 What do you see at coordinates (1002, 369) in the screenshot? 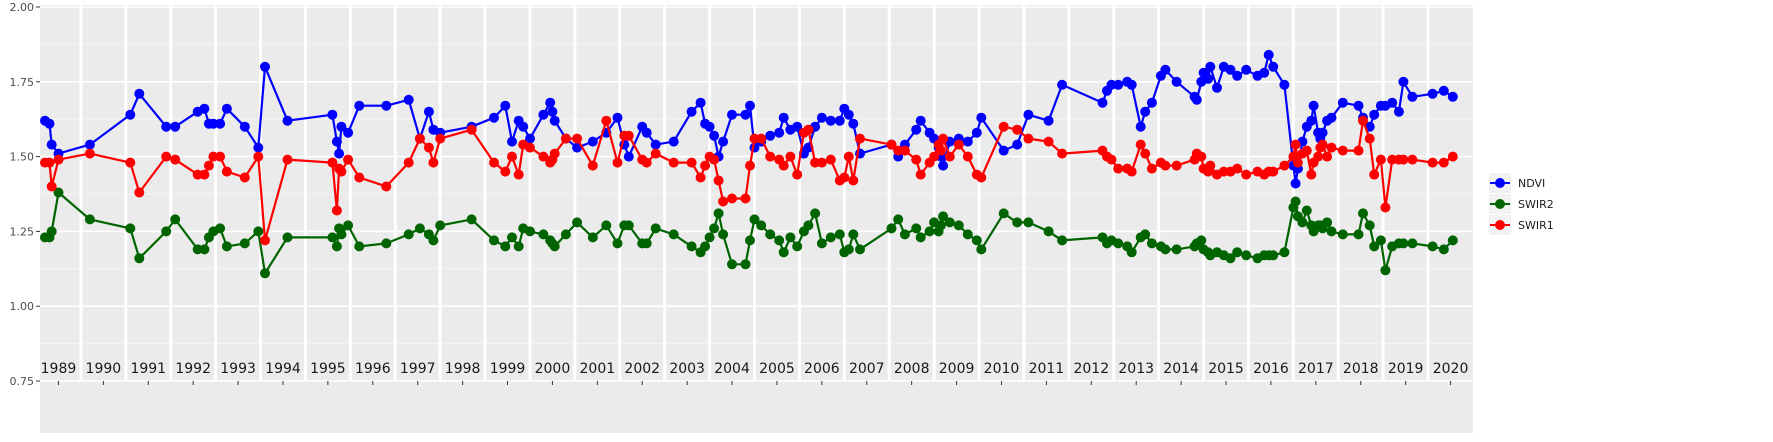
I see `year-label: 2010` at bounding box center [1002, 369].